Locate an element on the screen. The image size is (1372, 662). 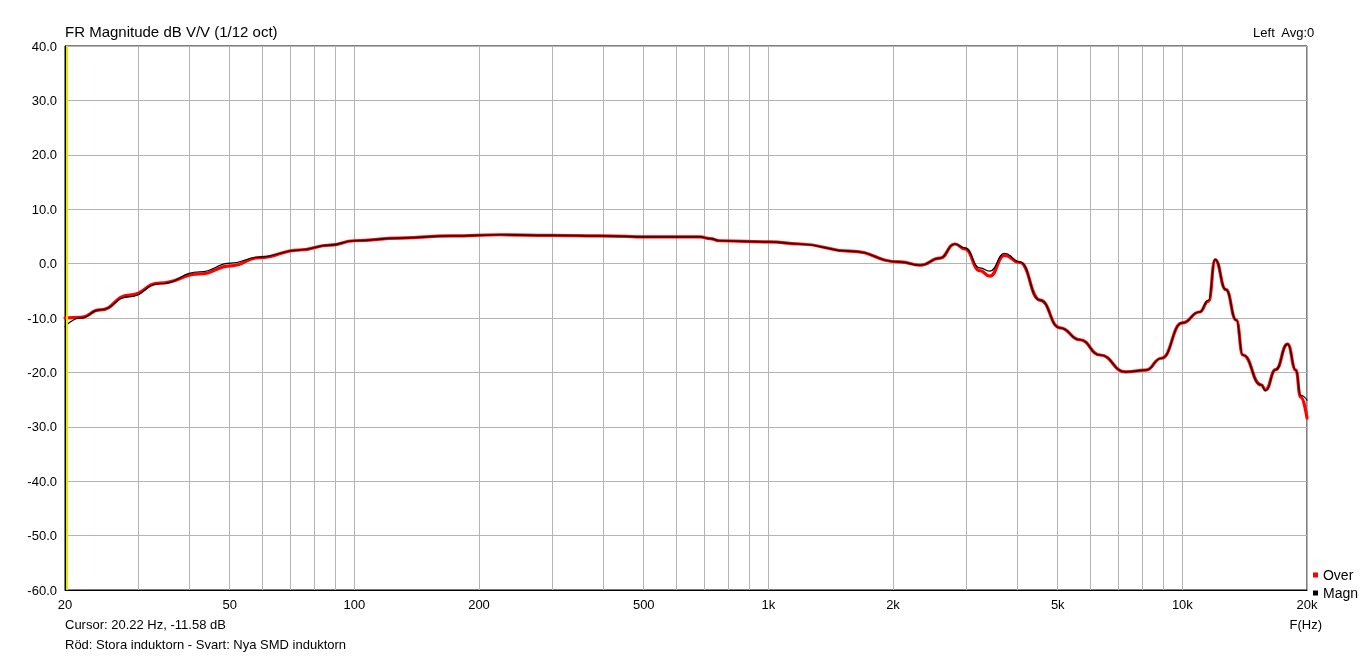
y-tick-label: 20.0 is located at coordinates (44, 155).